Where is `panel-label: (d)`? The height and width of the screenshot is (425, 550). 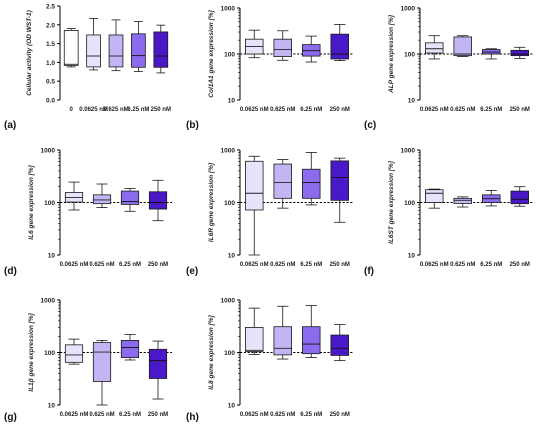
panel-label: (d) is located at coordinates (10, 271).